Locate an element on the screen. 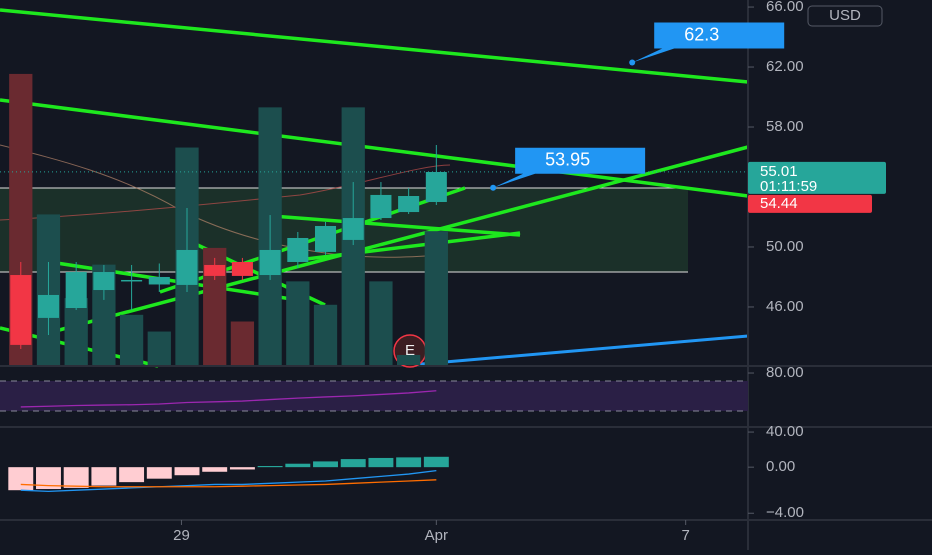 Image resolution: width=932 pixels, height=555 pixels. macd-line is located at coordinates (228, 481).